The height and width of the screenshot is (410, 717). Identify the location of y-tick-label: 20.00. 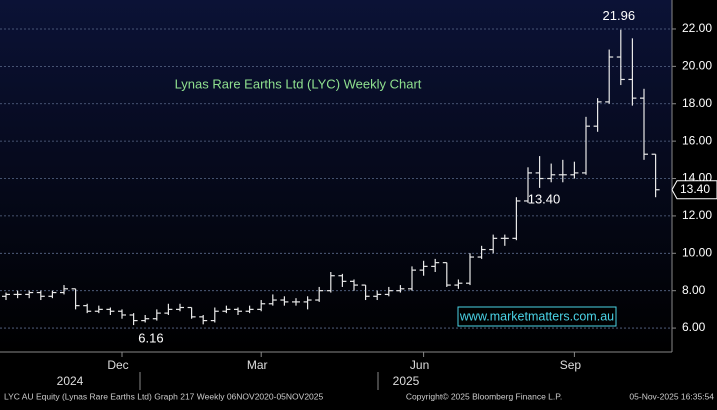
(697, 66).